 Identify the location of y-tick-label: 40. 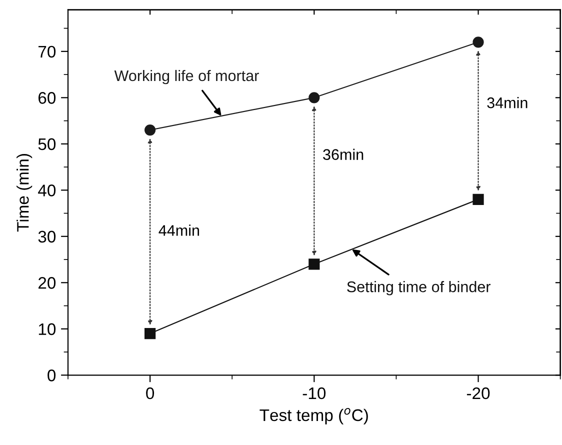
(47, 190).